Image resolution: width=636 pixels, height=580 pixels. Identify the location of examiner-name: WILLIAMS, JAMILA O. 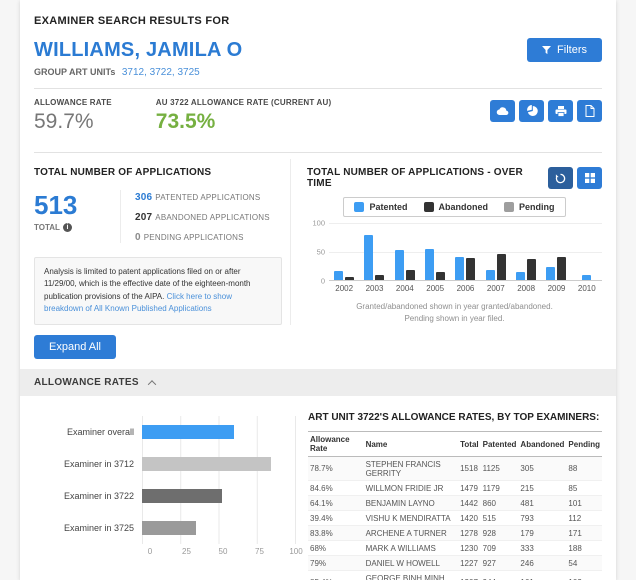
(138, 49).